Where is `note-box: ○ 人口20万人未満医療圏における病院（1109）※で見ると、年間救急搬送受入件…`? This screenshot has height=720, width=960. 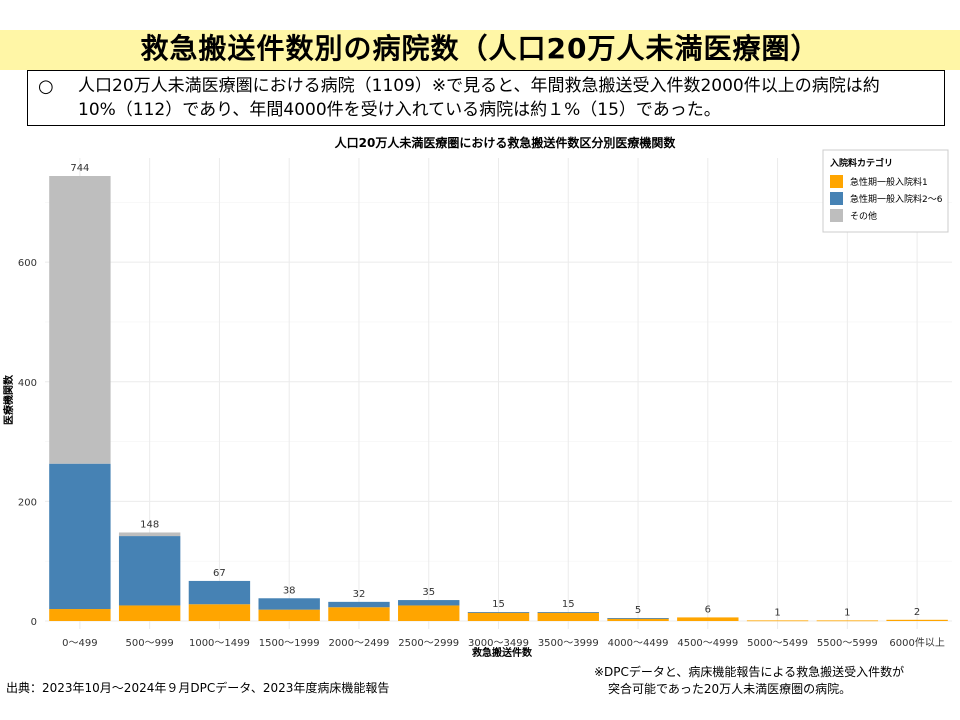
note-box: ○ 人口20万人未満医療圏における病院（1109）※で見ると、年間救急搬送受入件… is located at coordinates (486, 98).